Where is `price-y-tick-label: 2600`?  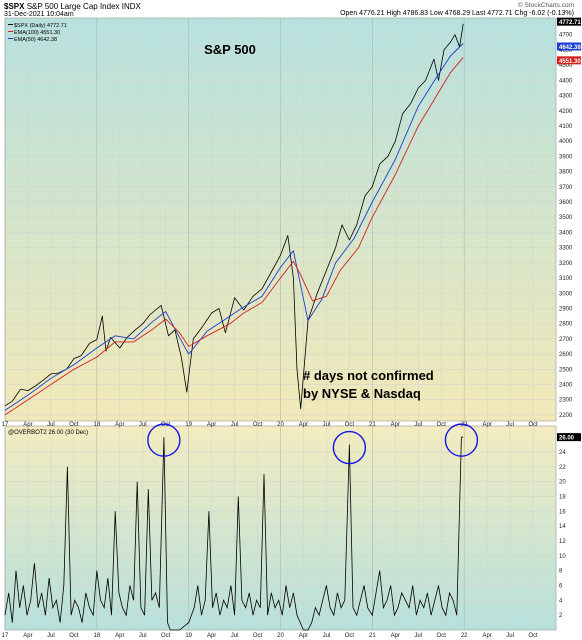
price-y-tick-label: 2600 is located at coordinates (566, 355).